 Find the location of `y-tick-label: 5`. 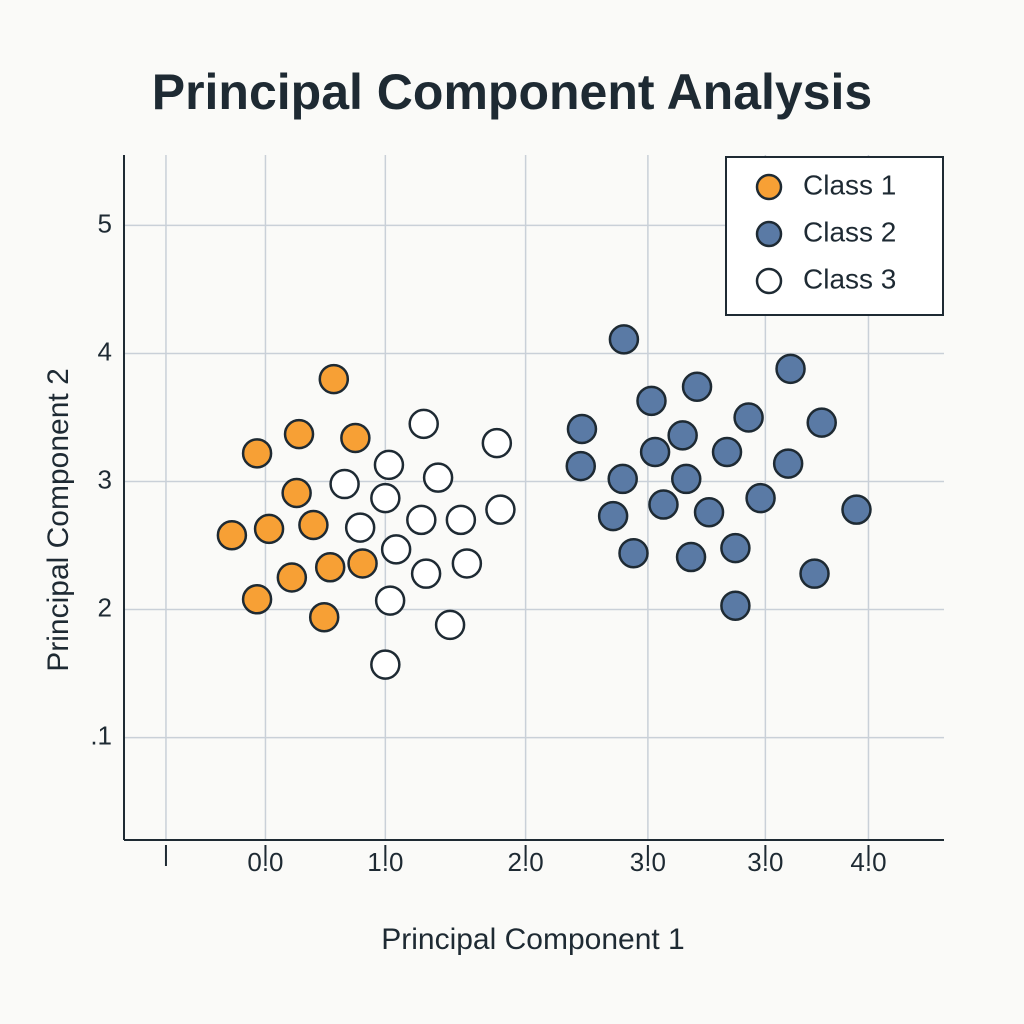

y-tick-label: 5 is located at coordinates (105, 223).